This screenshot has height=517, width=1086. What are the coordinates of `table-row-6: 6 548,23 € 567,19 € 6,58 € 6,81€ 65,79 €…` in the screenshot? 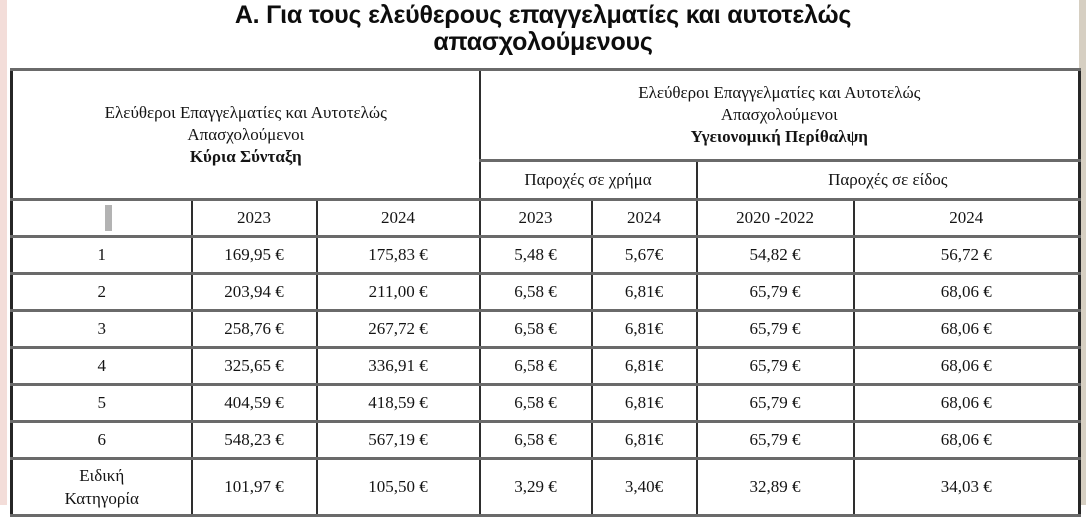 It's located at (545, 440).